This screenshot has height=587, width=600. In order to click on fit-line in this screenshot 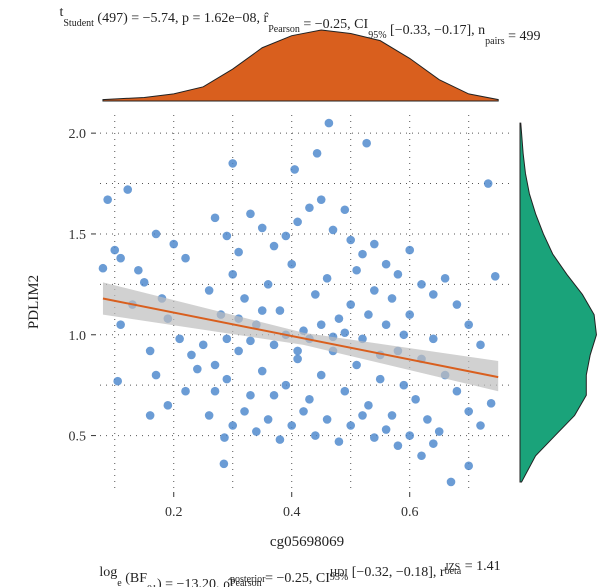, I will do `click(300, 338)`.